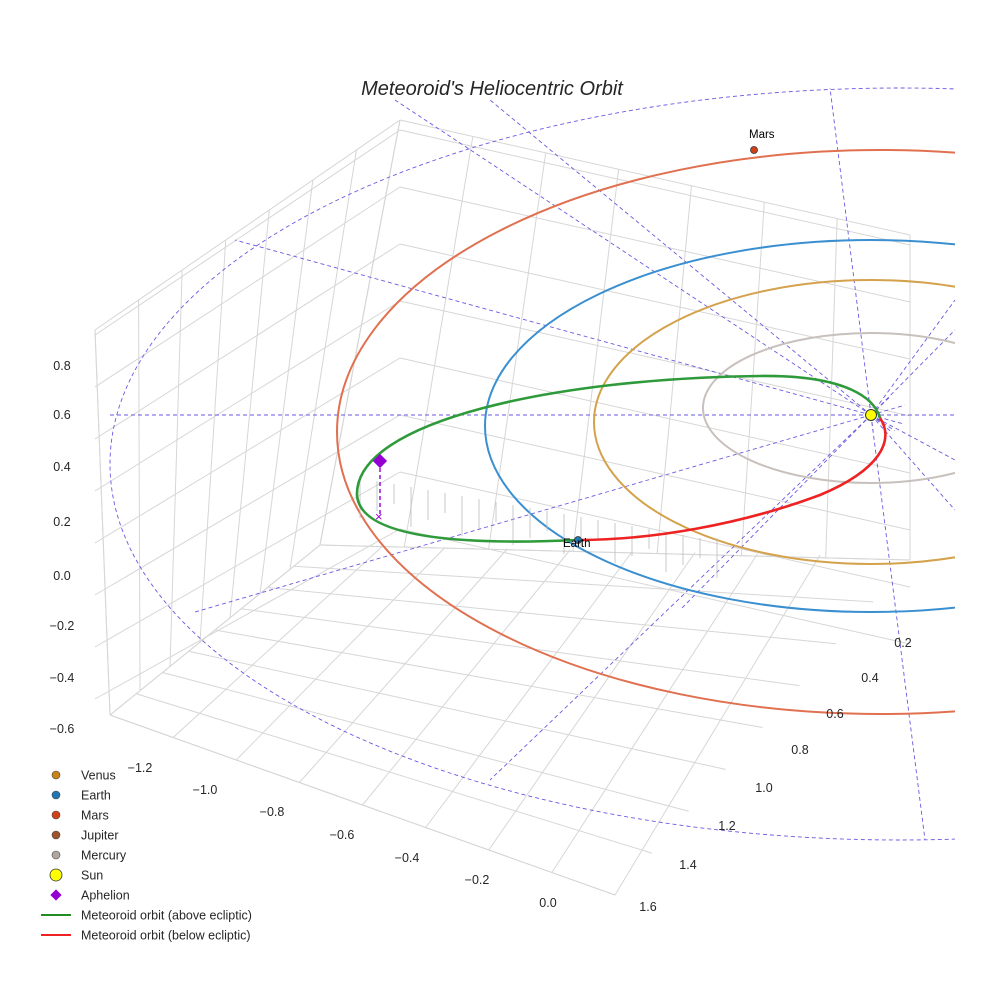 Image resolution: width=984 pixels, height=989 pixels. I want to click on meteoroid-orbit-above, so click(618, 458).